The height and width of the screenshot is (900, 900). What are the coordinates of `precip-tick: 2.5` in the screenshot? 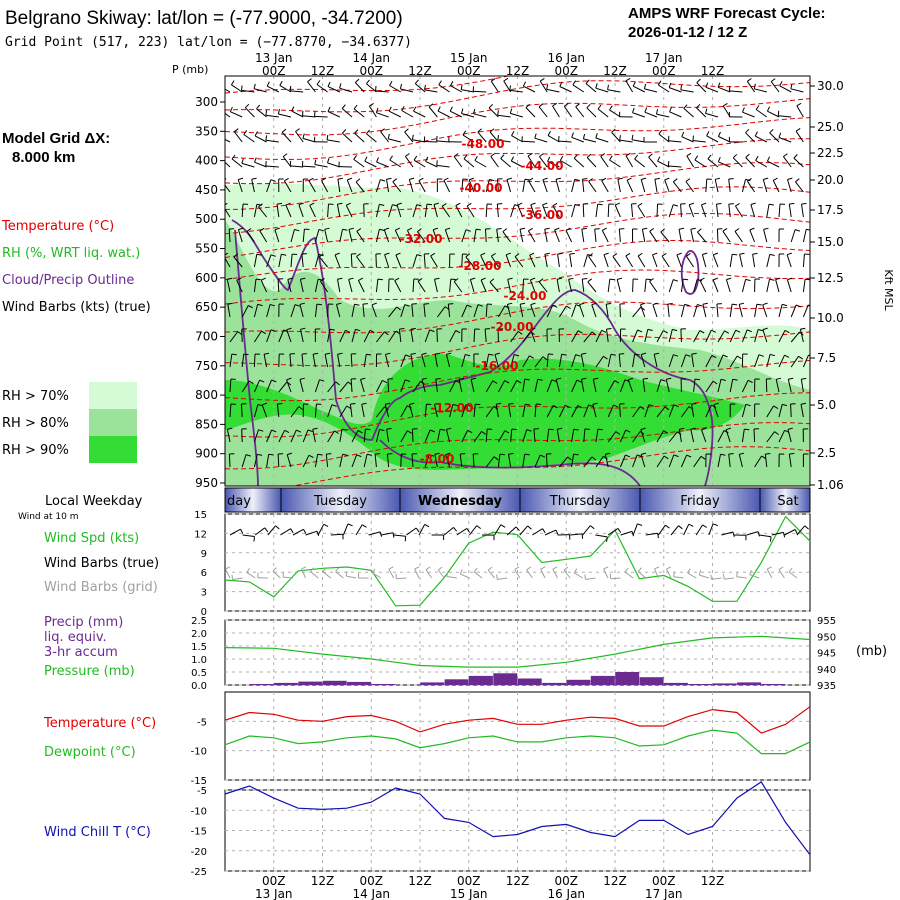 It's located at (199, 621).